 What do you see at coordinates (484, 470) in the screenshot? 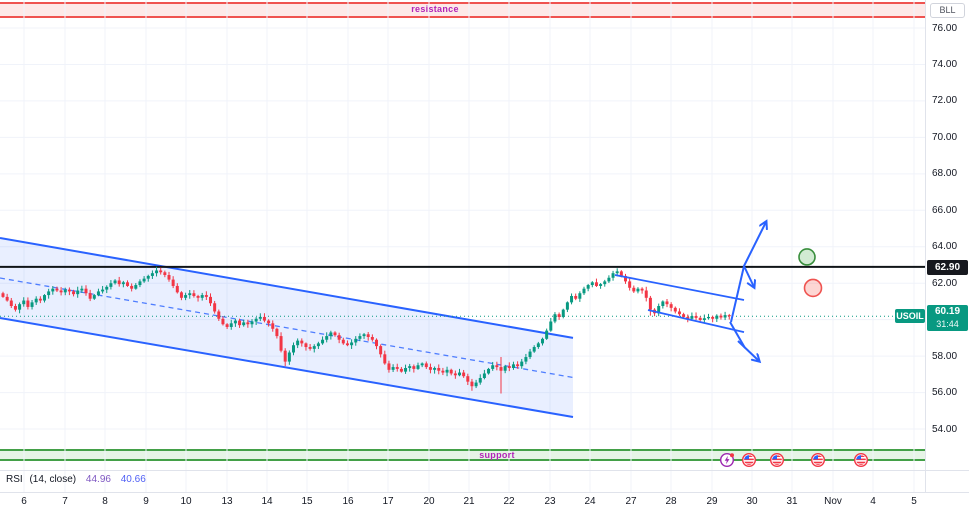
I see `pane-separator` at bounding box center [484, 470].